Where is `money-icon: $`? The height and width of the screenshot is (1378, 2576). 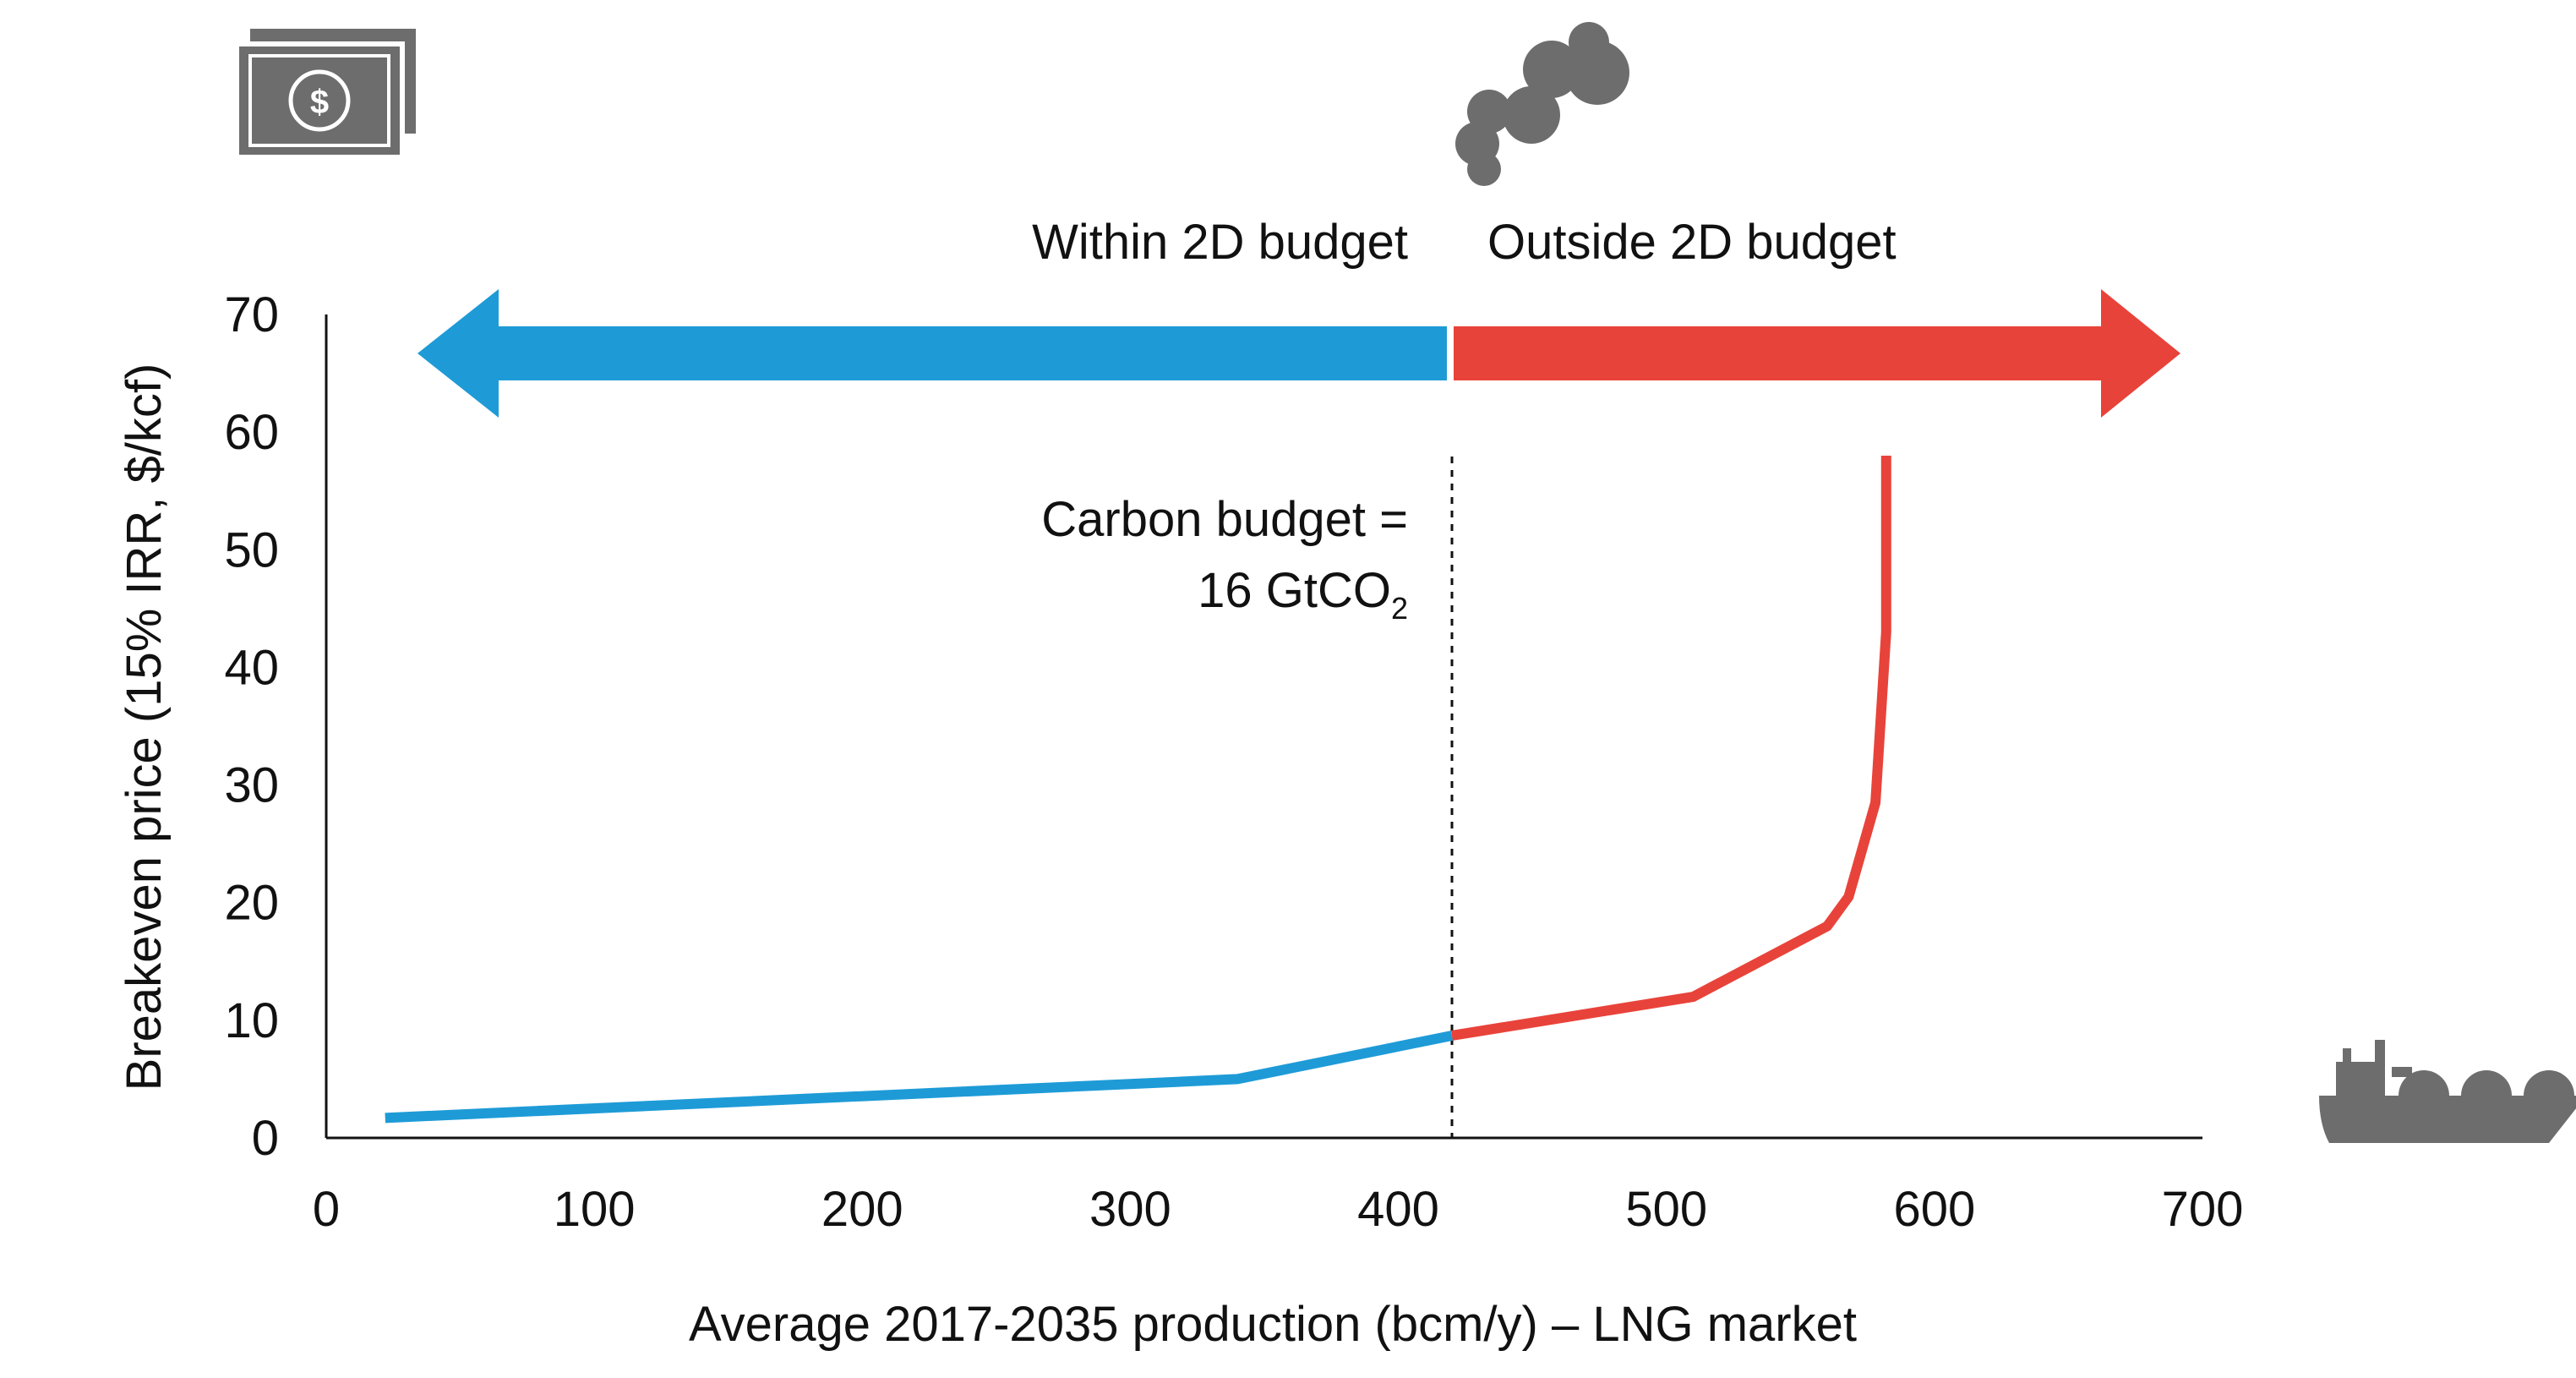
money-icon: $ is located at coordinates (325, 94).